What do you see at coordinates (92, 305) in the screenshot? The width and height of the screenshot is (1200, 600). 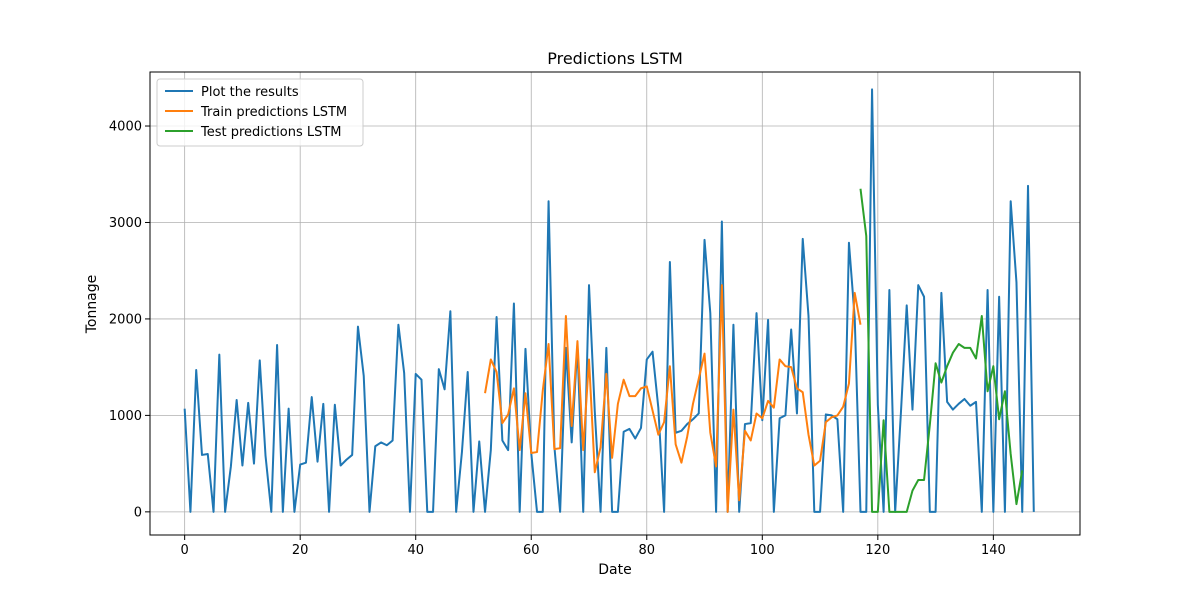 I see `y-axis-label: Tonnage` at bounding box center [92, 305].